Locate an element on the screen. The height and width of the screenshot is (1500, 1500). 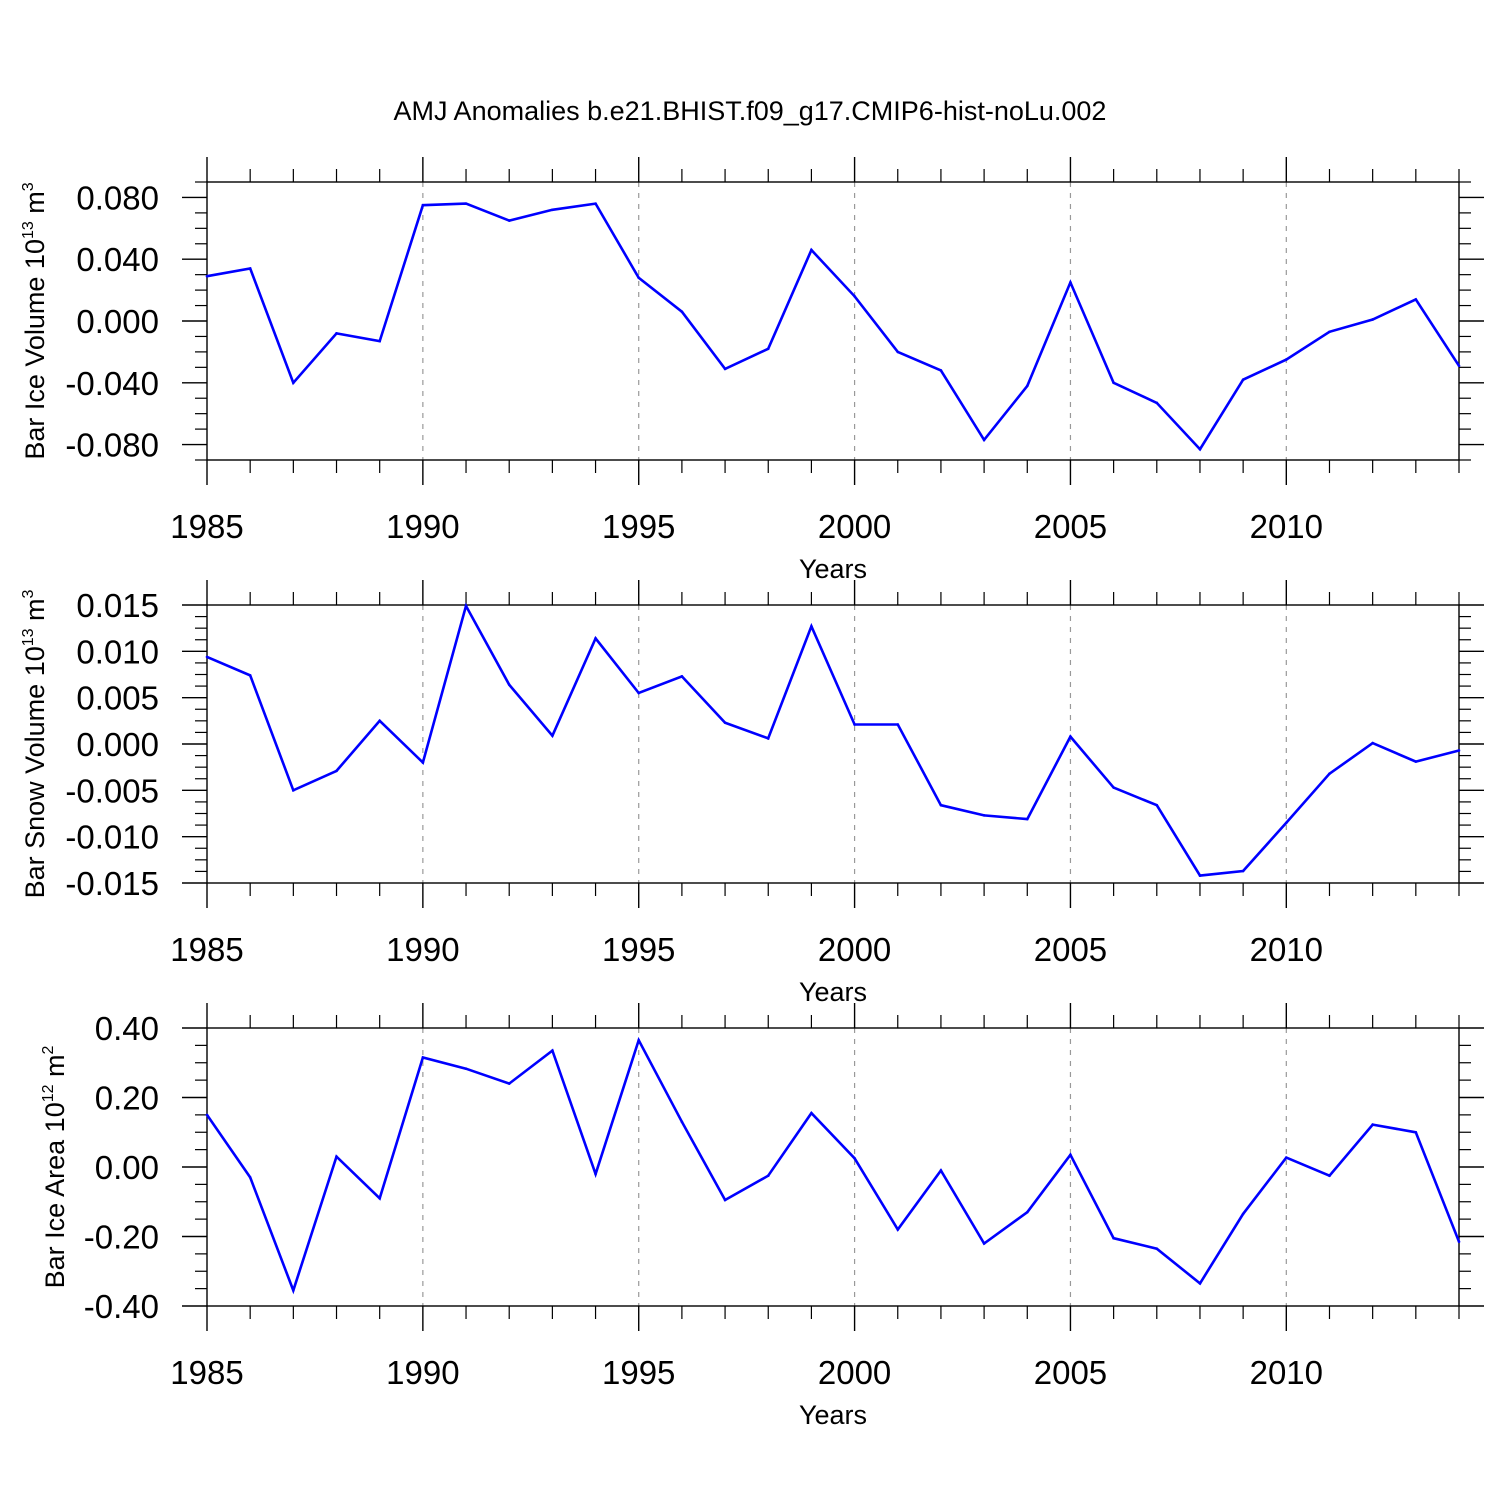
y-axis-title: Bar Ice Volume 1013 m3 is located at coordinates (35, 320).